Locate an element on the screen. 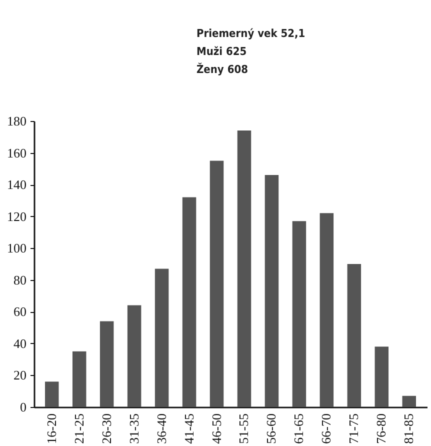 Image resolution: width=431 pixels, height=446 pixels. y-tick-label: 160 is located at coordinates (16, 152).